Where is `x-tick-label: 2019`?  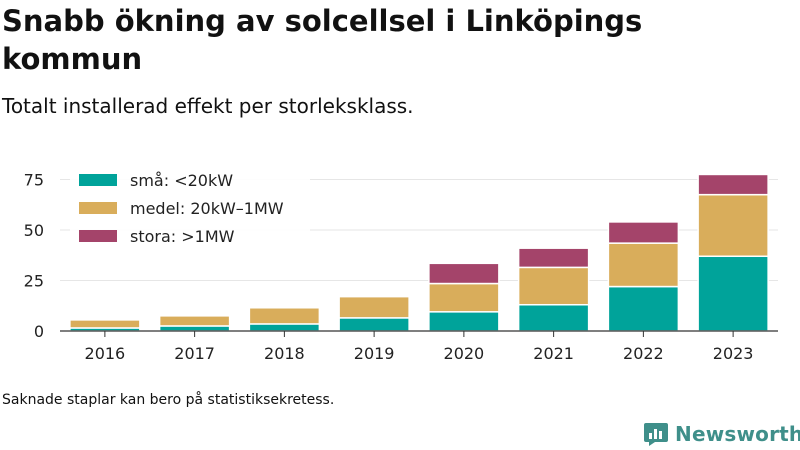 x-tick-label: 2019 is located at coordinates (374, 353).